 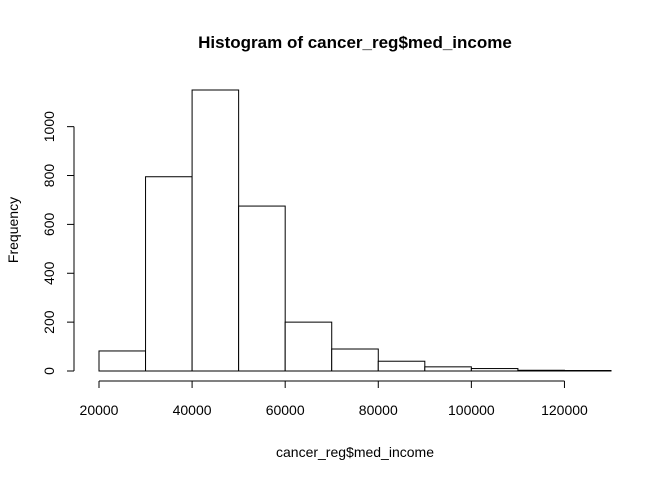 I want to click on y-tick-label-3: 600, so click(x=49, y=224).